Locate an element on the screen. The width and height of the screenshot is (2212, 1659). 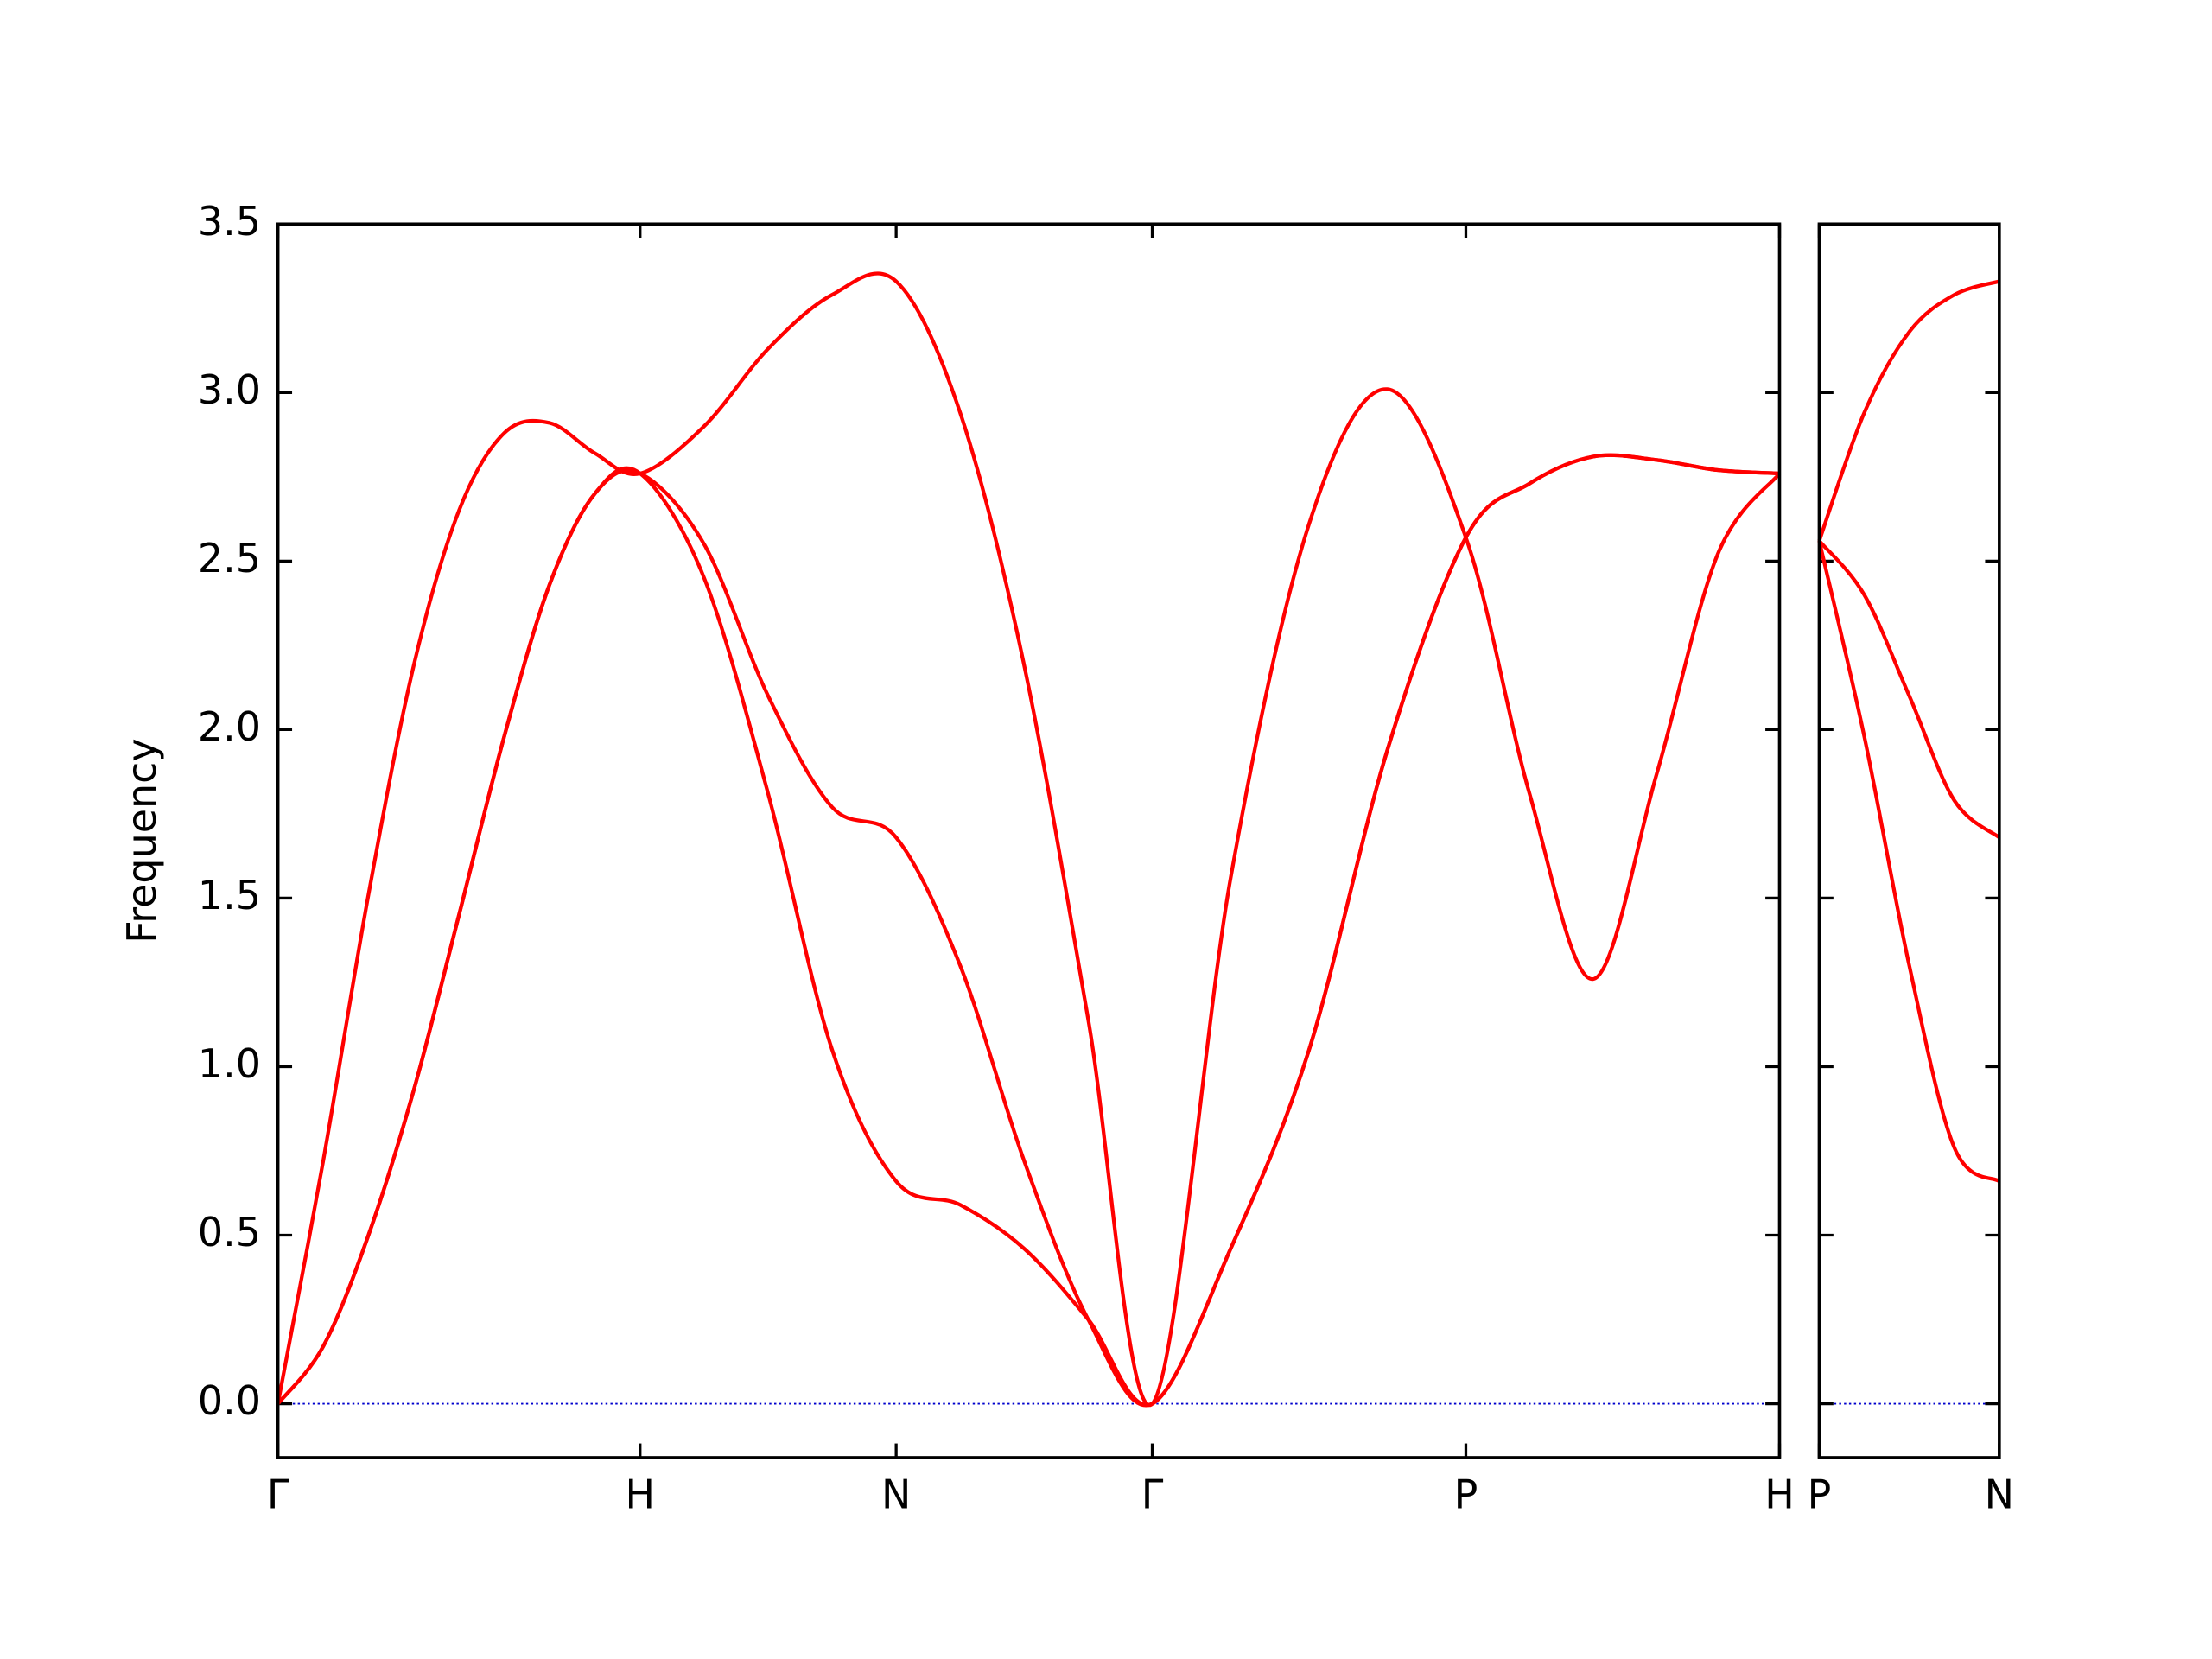
y-tick-label: 0.0 is located at coordinates (230, 1400).